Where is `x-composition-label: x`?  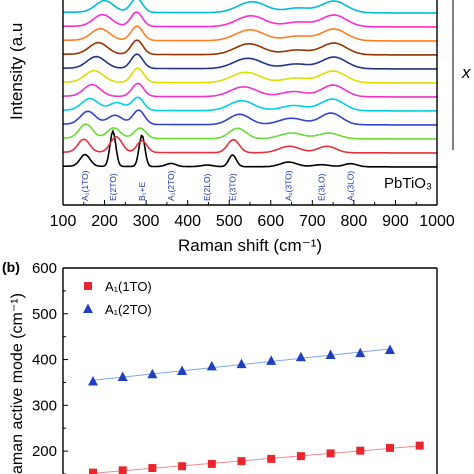 x-composition-label: x is located at coordinates (466, 72).